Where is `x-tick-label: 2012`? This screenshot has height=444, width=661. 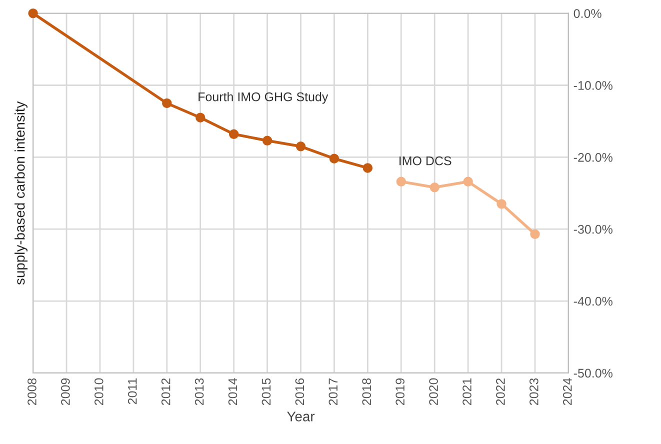
x-tick-label: 2012 is located at coordinates (165, 391).